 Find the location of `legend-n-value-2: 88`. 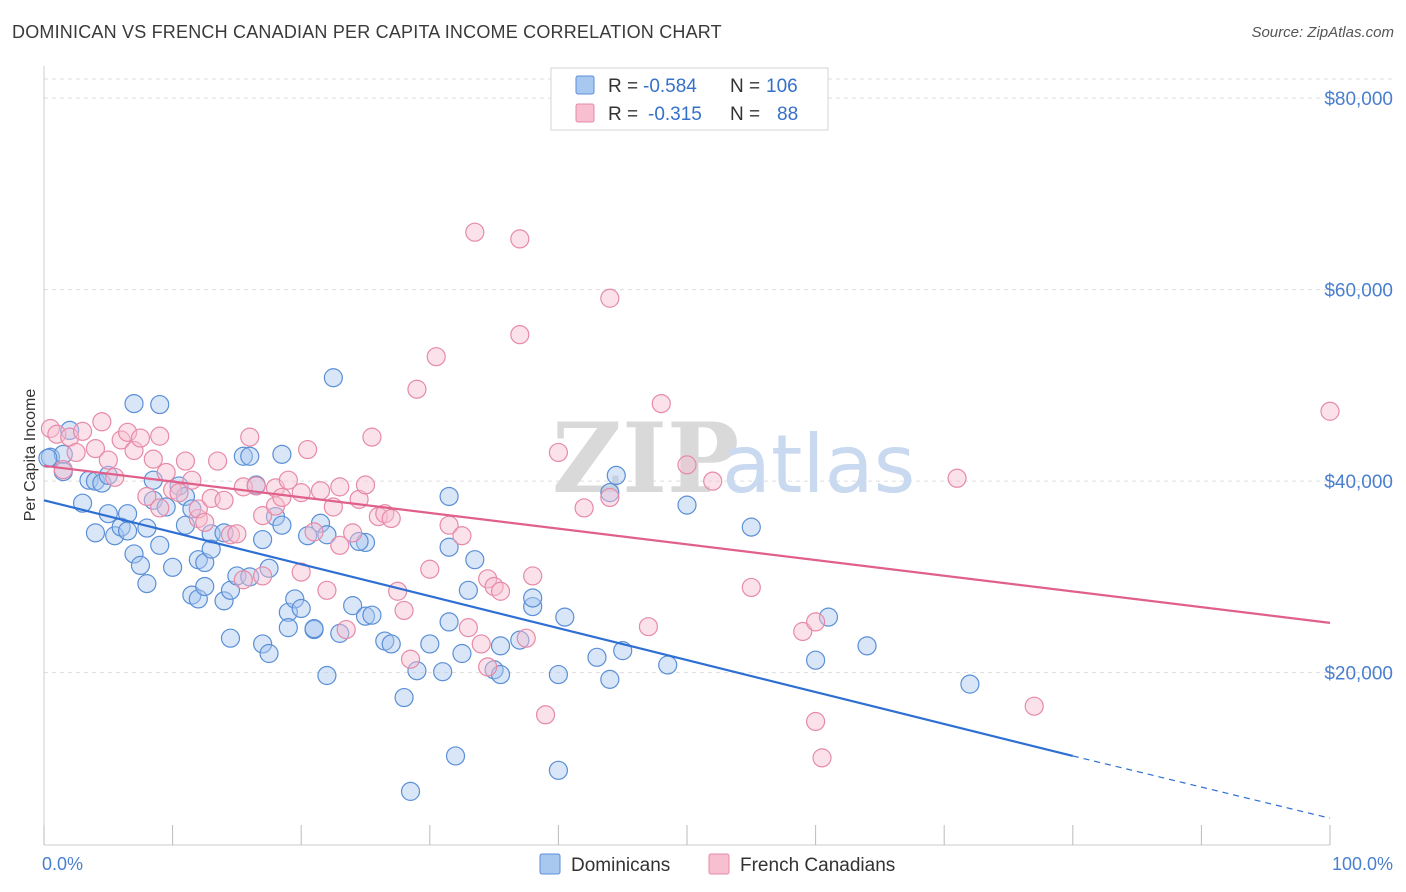

legend-n-value-2: 88 is located at coordinates (787, 114).